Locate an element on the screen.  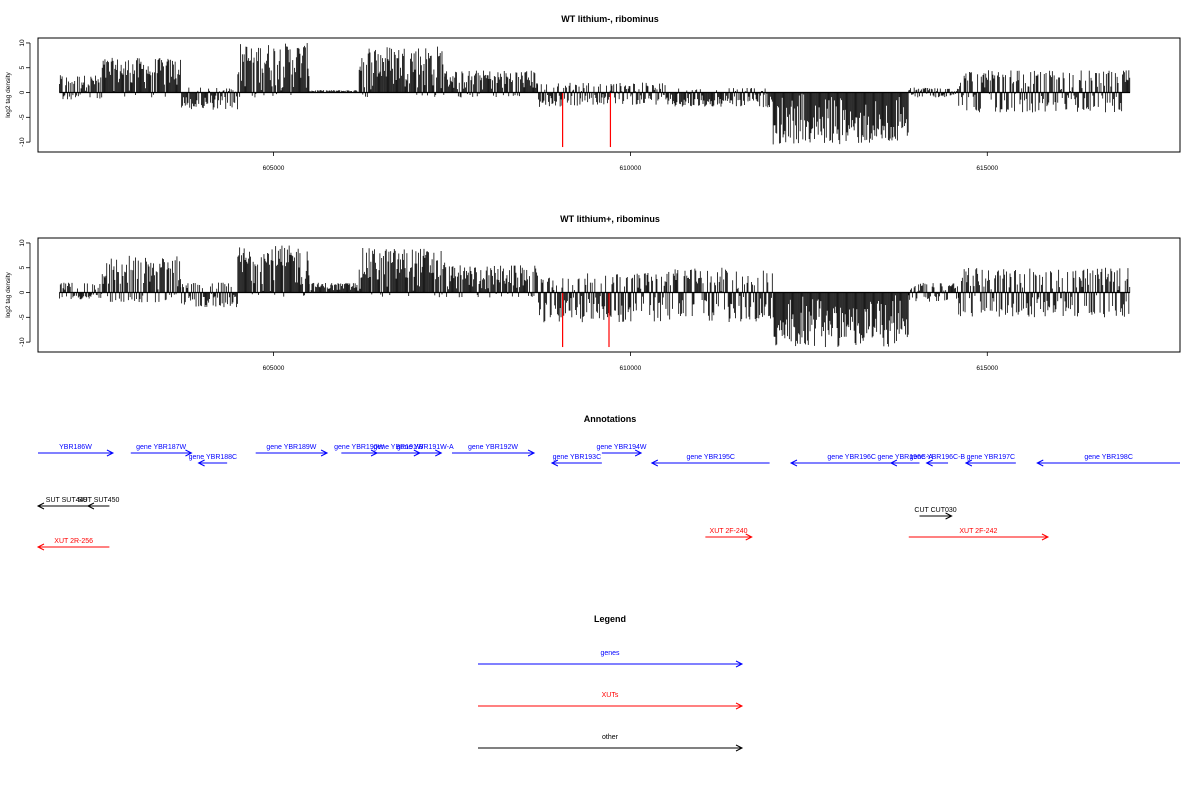
legend-label: genes is located at coordinates (610, 653).